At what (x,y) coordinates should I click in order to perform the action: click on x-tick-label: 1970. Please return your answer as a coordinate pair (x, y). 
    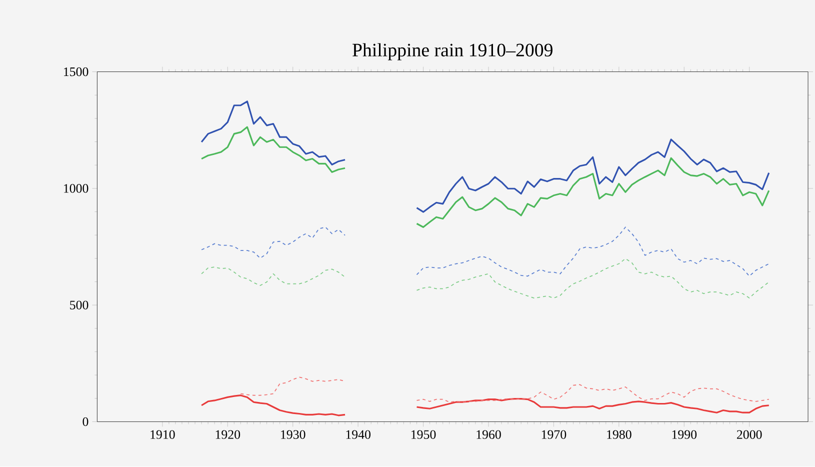
    Looking at the image, I should click on (554, 435).